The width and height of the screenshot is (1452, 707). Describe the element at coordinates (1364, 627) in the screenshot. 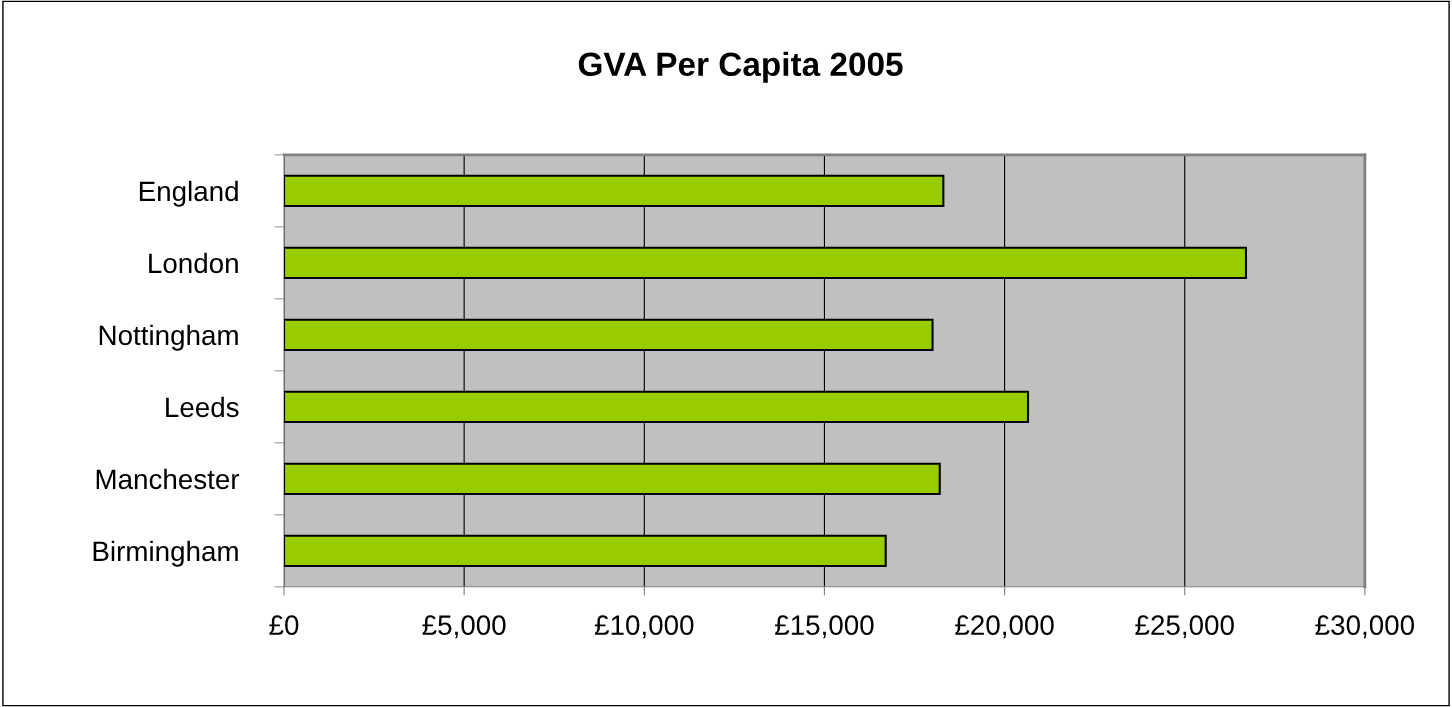

I see `x-tick-label: £30,000` at that location.